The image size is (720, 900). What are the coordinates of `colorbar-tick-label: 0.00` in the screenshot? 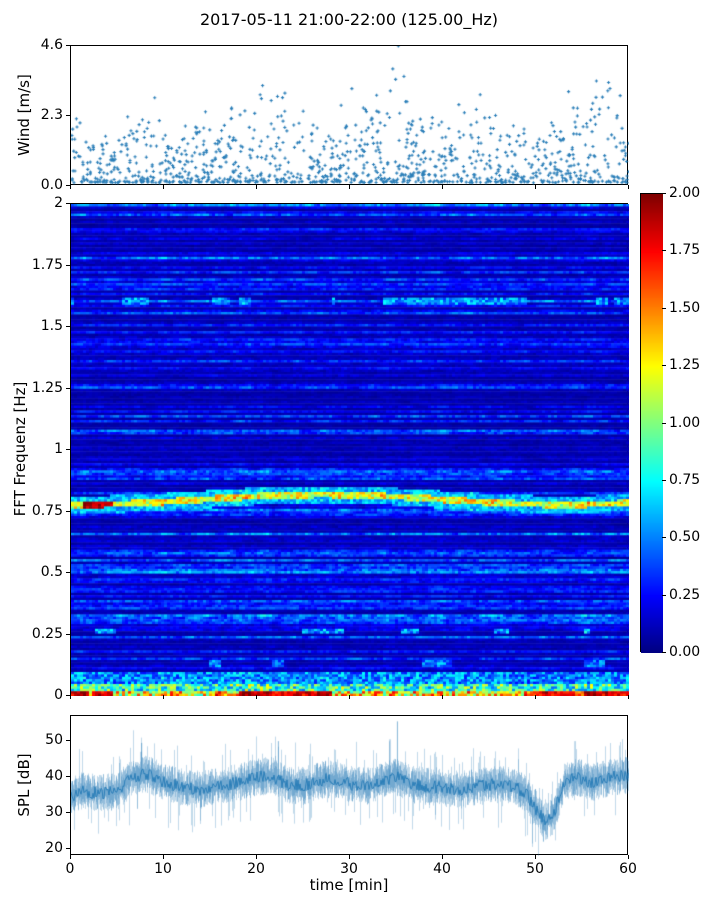 It's located at (685, 652).